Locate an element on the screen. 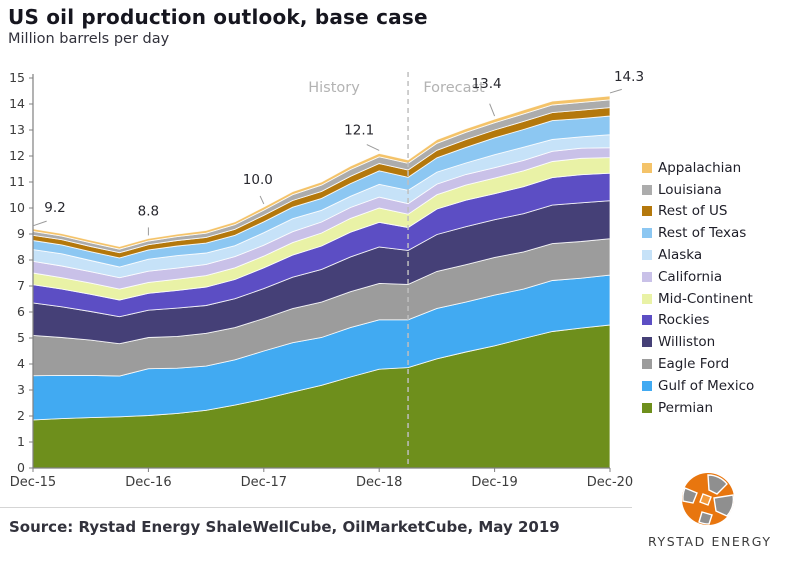 This screenshot has height=564, width=798. legend-item-california: California is located at coordinates (698, 277).